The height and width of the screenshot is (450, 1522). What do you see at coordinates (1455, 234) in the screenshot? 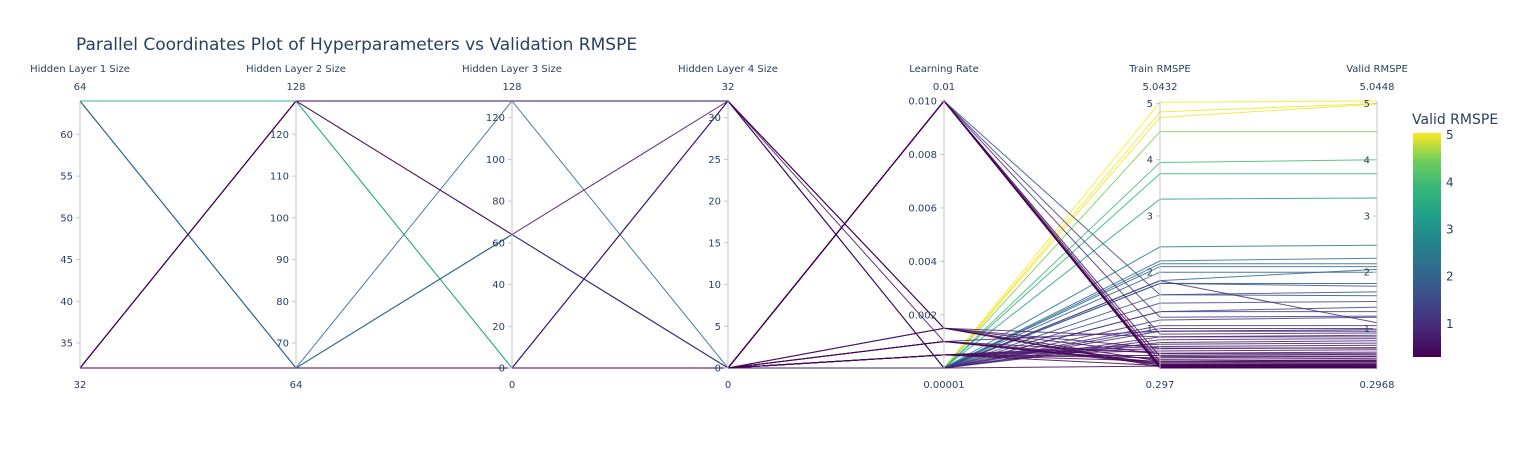
I see `colorbar: Valid RMSPE 1 2 3 4 5` at bounding box center [1455, 234].